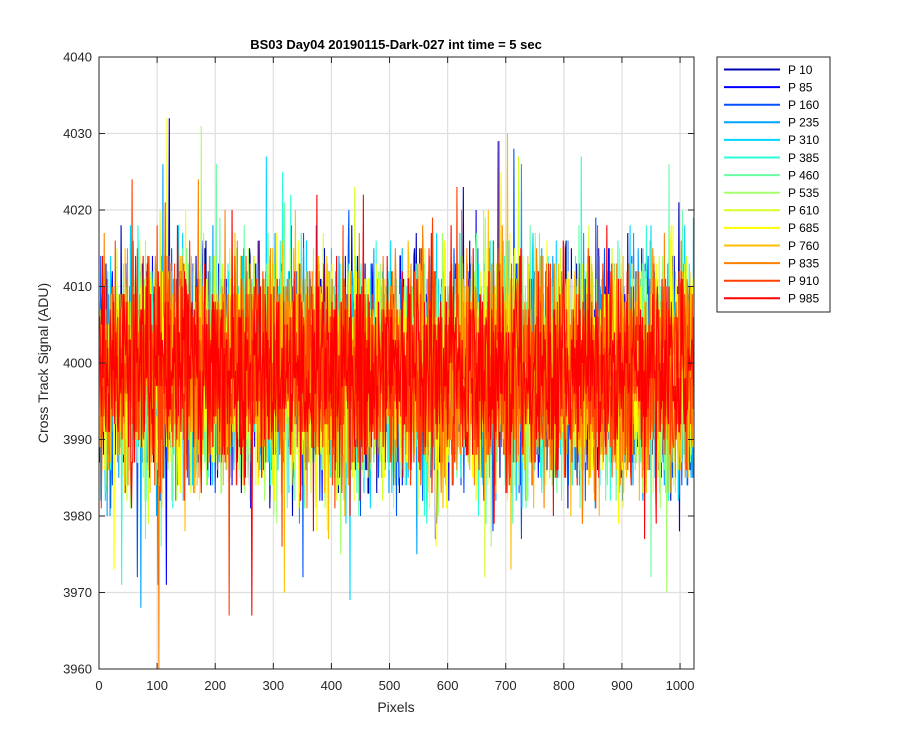  Describe the element at coordinates (77, 669) in the screenshot. I see `y-tick-label: 3960` at that location.